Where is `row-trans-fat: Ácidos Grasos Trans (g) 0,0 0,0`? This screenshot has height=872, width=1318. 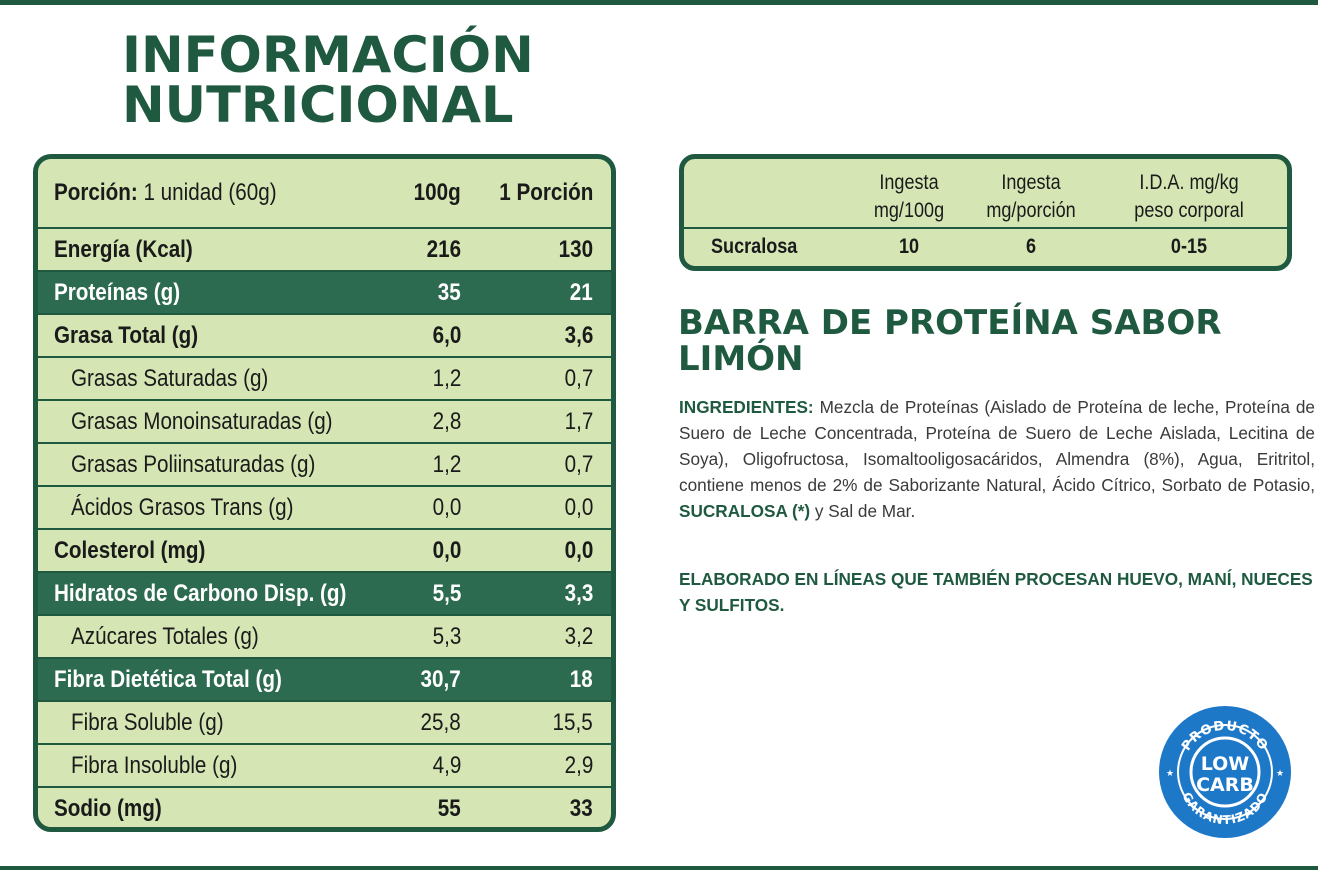
row-trans-fat: Ácidos Grasos Trans (g) 0,0 0,0 is located at coordinates (324, 506).